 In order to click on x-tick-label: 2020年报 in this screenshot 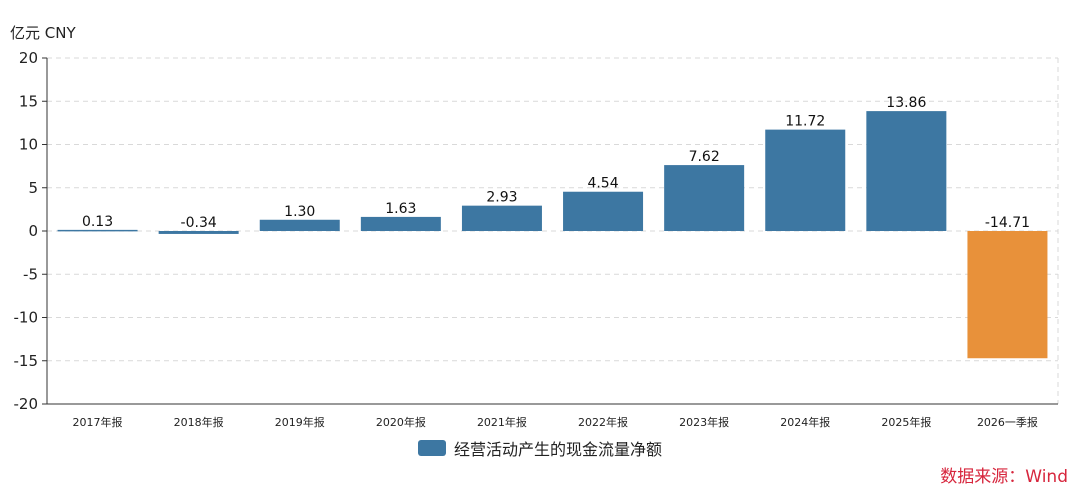, I will do `click(401, 422)`.